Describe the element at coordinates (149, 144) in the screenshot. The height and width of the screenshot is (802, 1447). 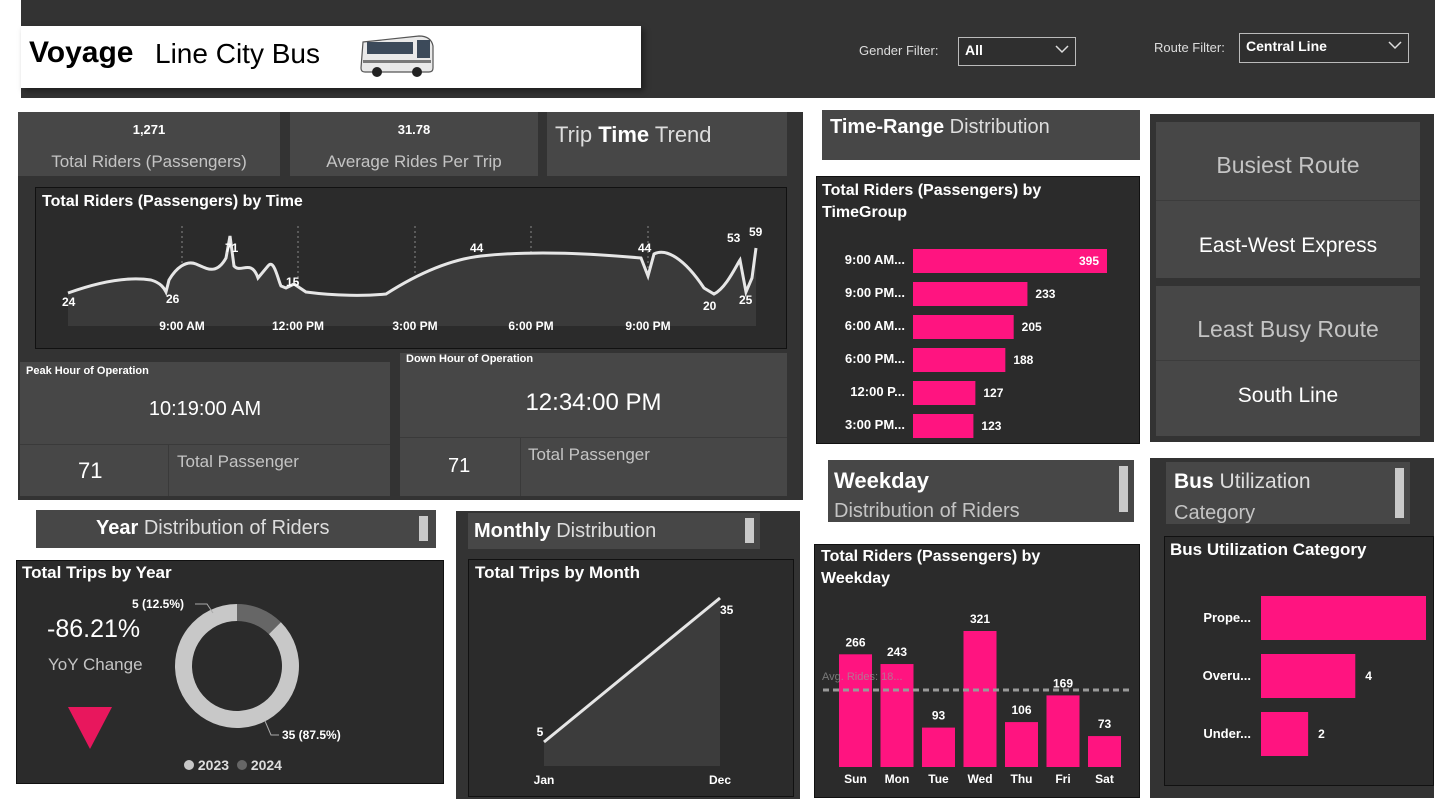
I see `total-riders-card: 1,271 Total Riders (Passengers)` at that location.